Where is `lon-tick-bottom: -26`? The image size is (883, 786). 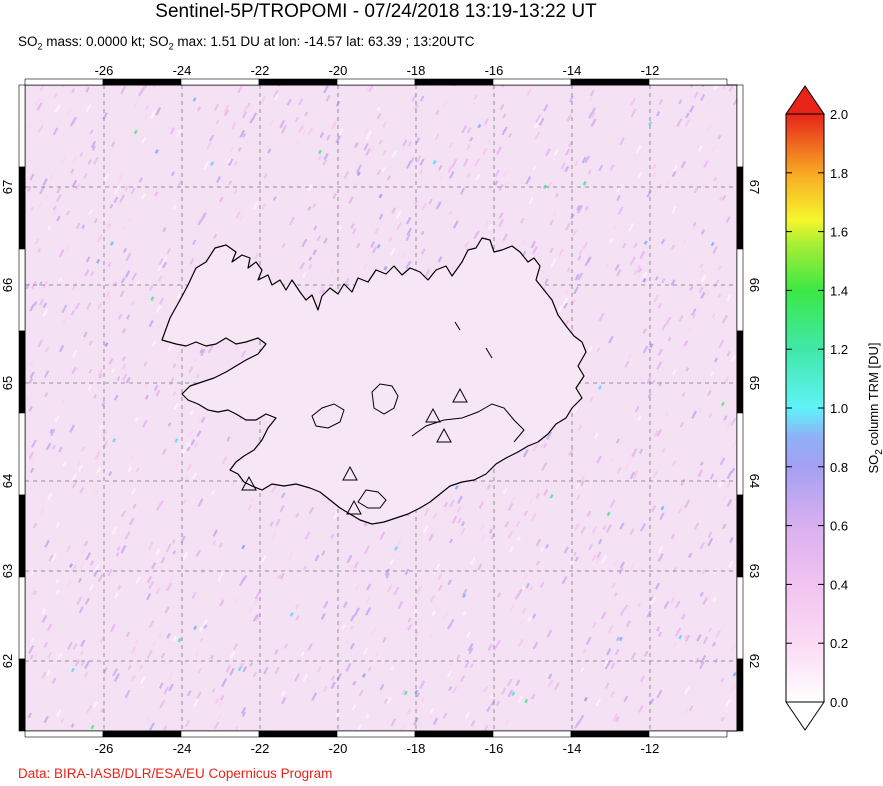 lon-tick-bottom: -26 is located at coordinates (104, 748).